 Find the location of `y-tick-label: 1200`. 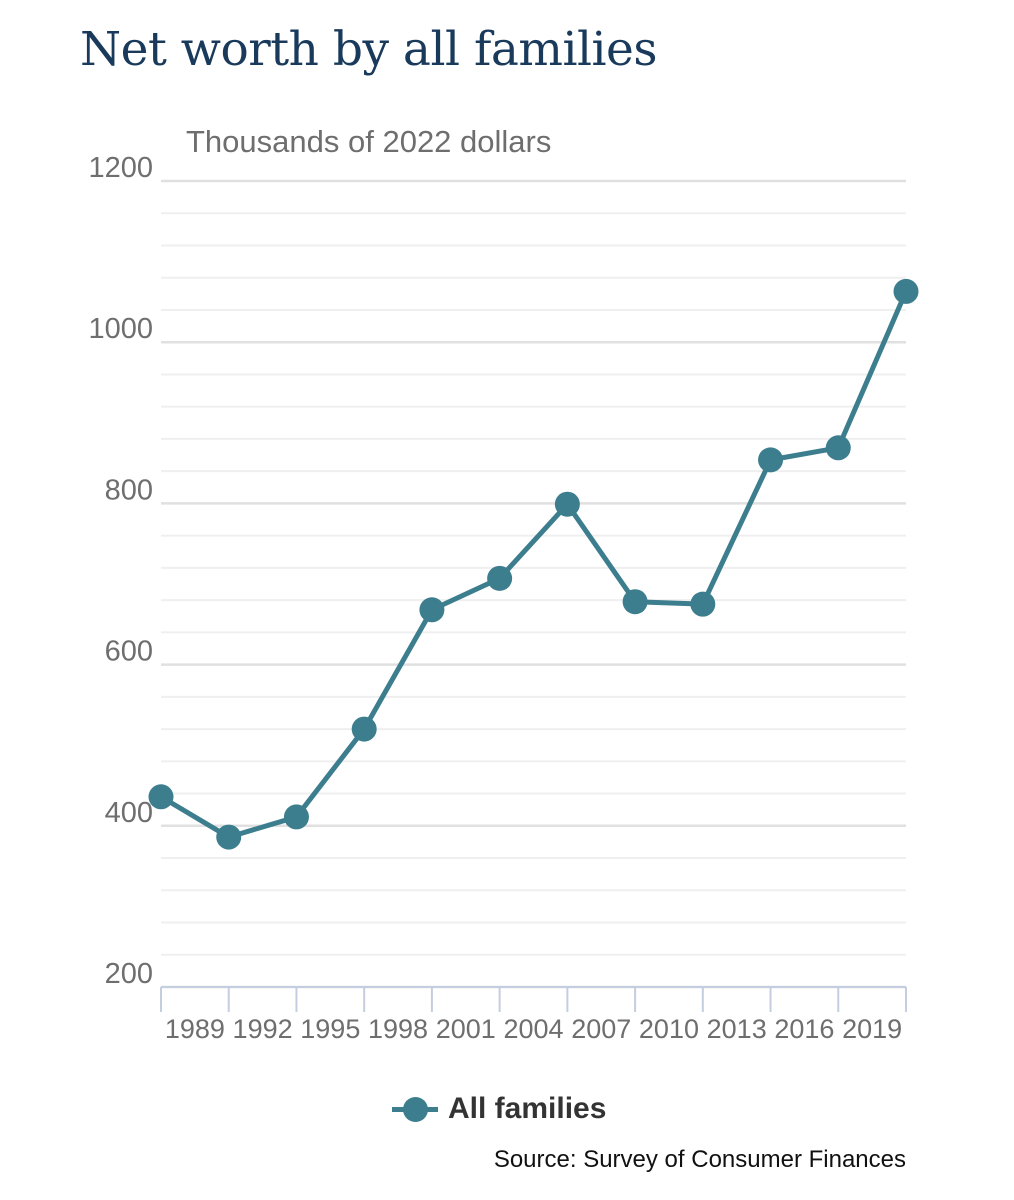

y-tick-label: 1200 is located at coordinates (120, 168).